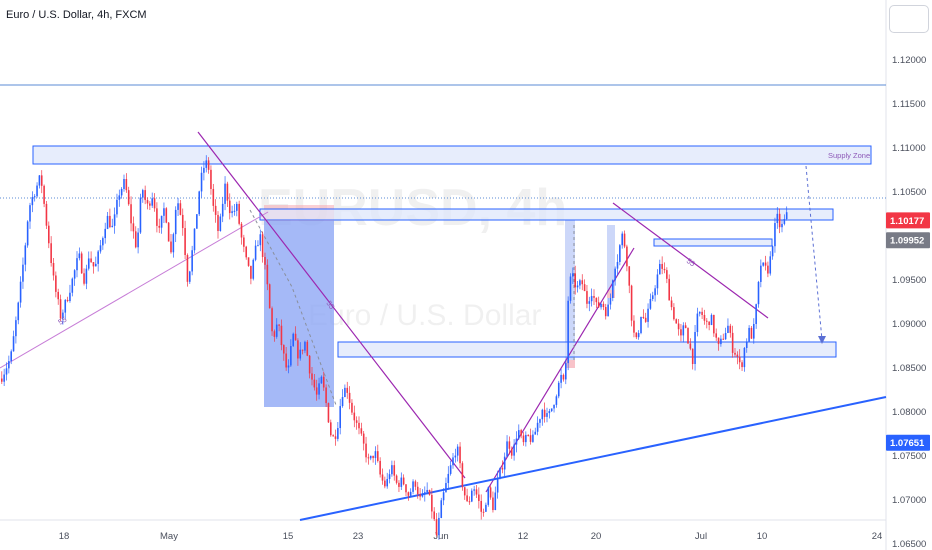 This screenshot has height=550, width=932. What do you see at coordinates (587, 349) in the screenshot?
I see `demand-zone` at bounding box center [587, 349].